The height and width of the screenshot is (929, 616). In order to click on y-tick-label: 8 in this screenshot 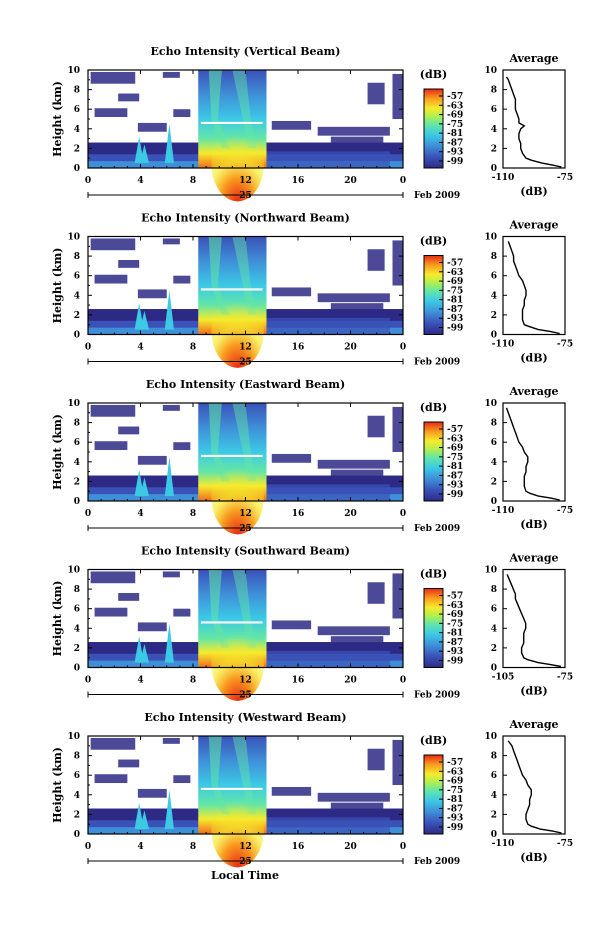, I will do `click(77, 590)`.